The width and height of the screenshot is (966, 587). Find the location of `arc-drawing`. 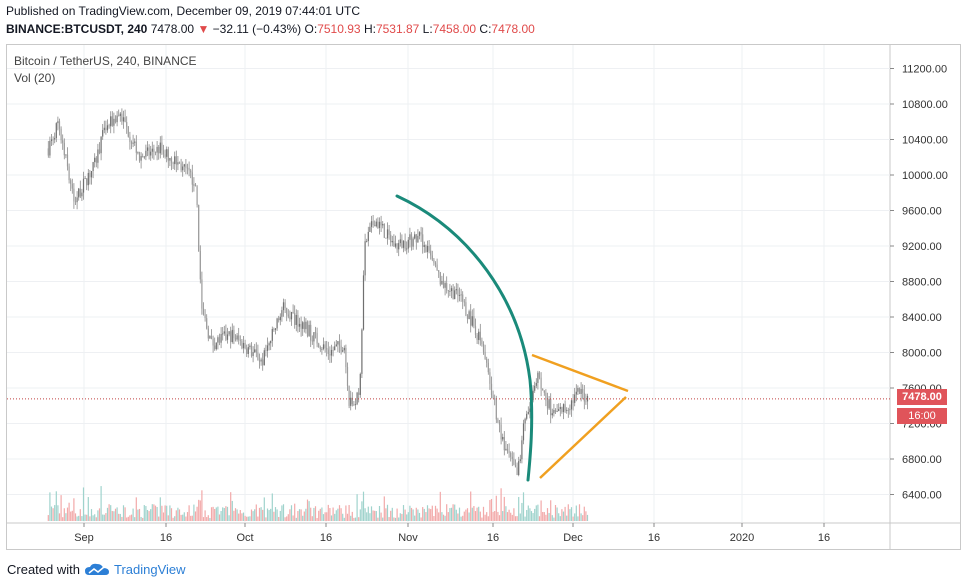

arc-drawing is located at coordinates (464, 338).